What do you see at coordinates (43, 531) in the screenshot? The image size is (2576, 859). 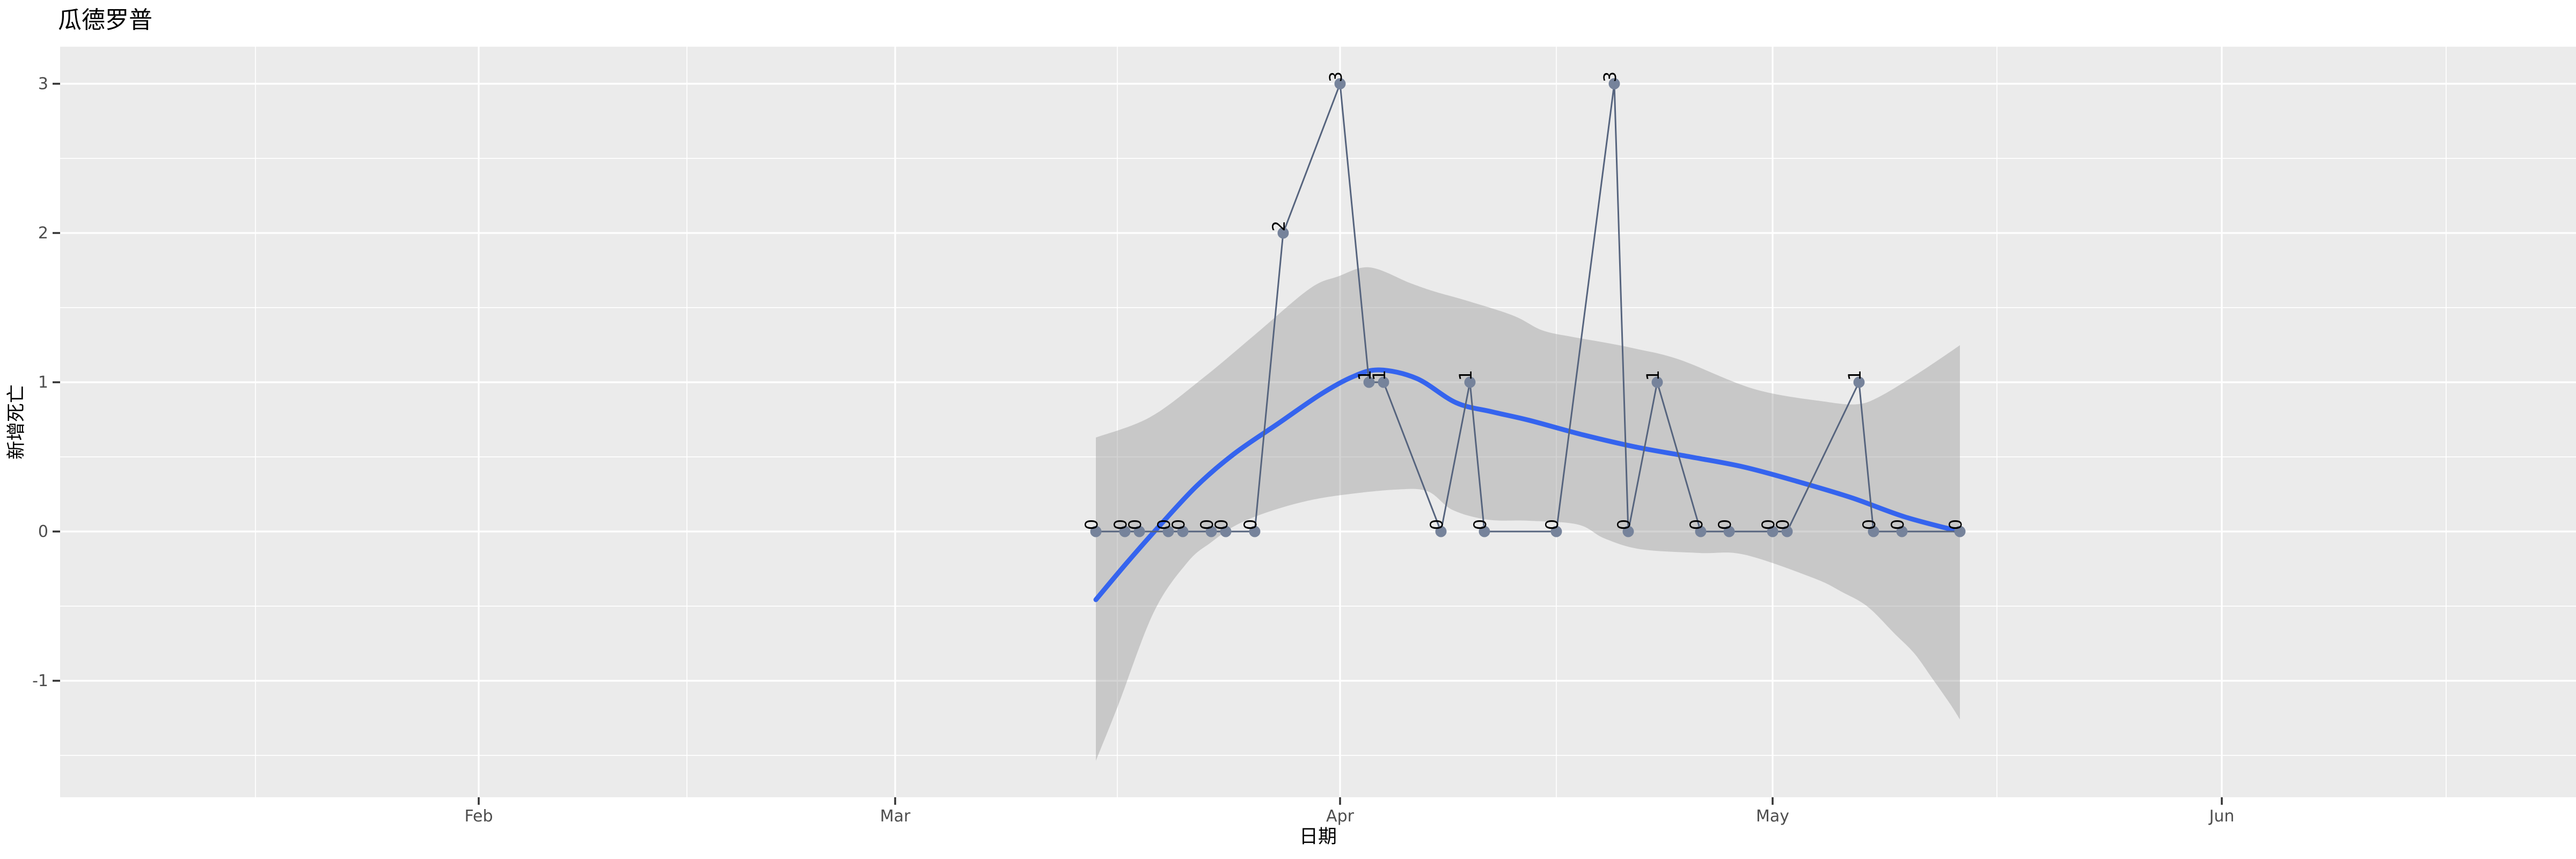 I see `y-tick-label: 0` at bounding box center [43, 531].